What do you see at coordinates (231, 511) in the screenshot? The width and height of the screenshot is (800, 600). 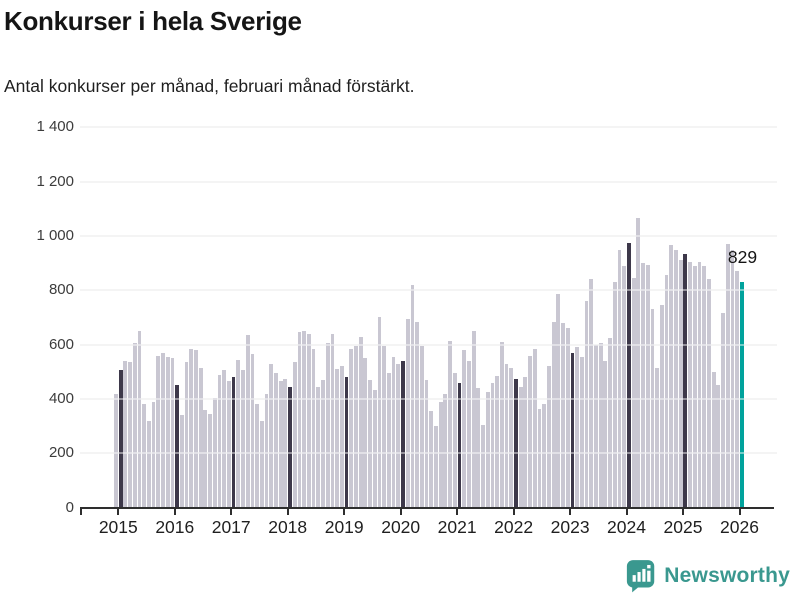 I see `x-axis-tick-2017` at bounding box center [231, 511].